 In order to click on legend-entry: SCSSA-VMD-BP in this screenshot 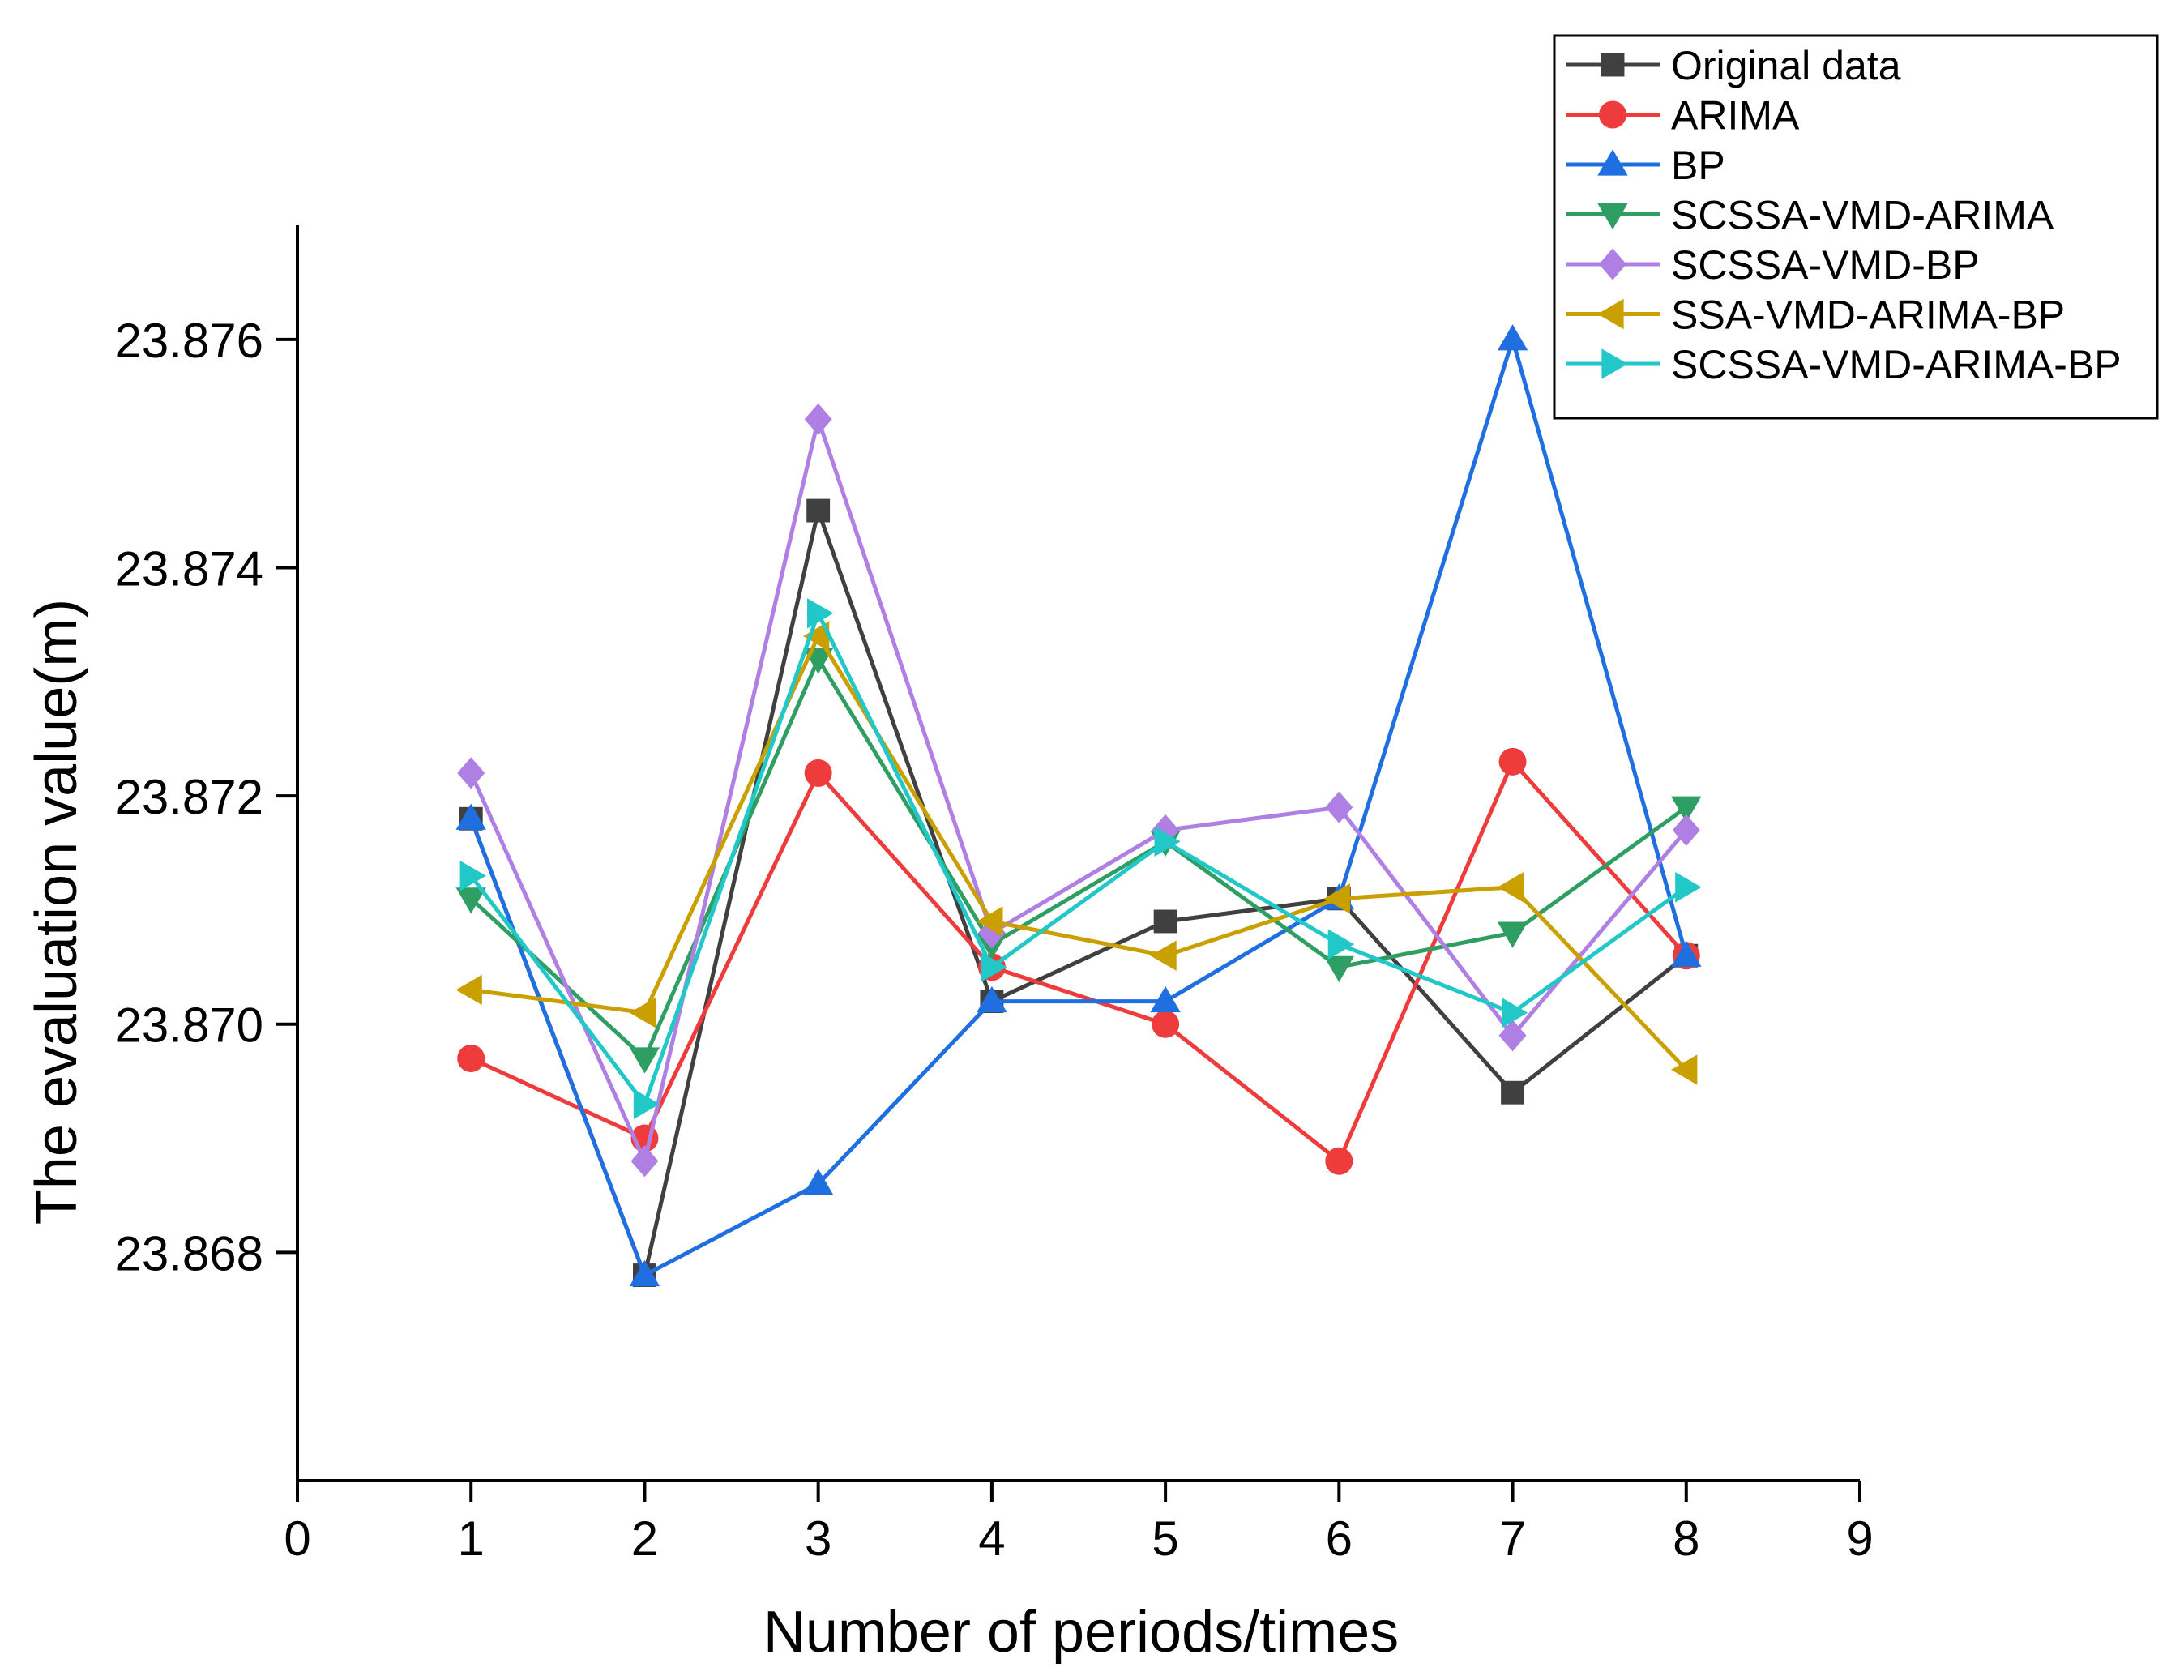, I will do `click(1773, 265)`.